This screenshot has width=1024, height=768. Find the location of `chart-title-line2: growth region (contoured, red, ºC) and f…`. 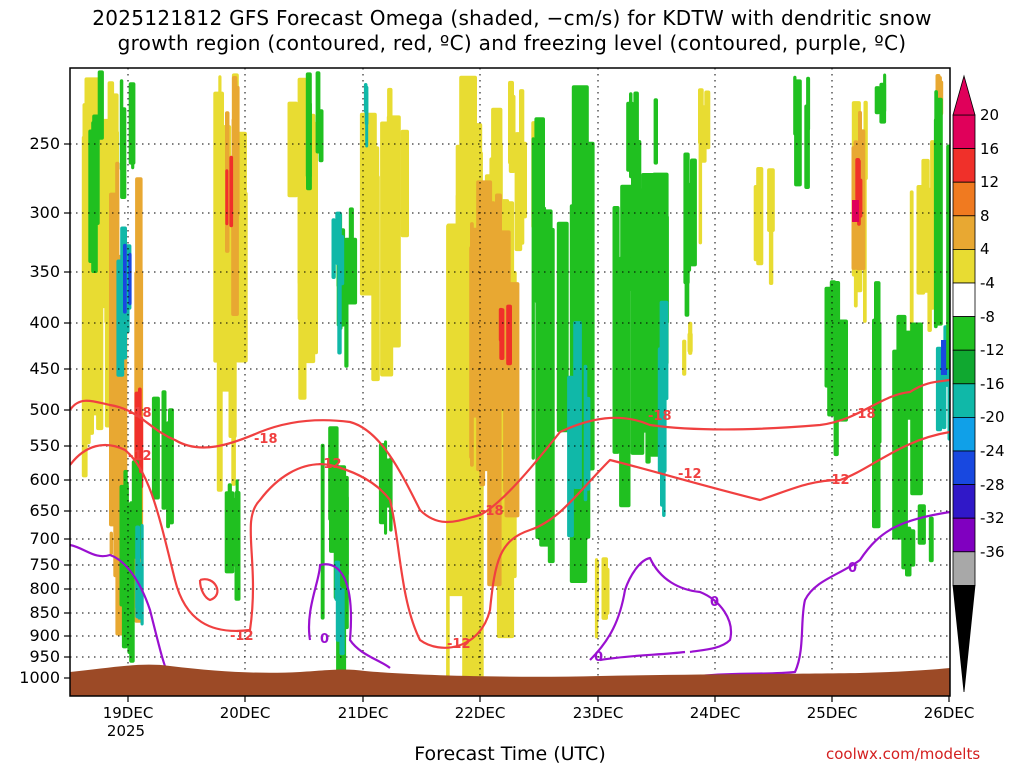

chart-title-line2: growth region (contoured, red, ºC) and f… is located at coordinates (512, 43).